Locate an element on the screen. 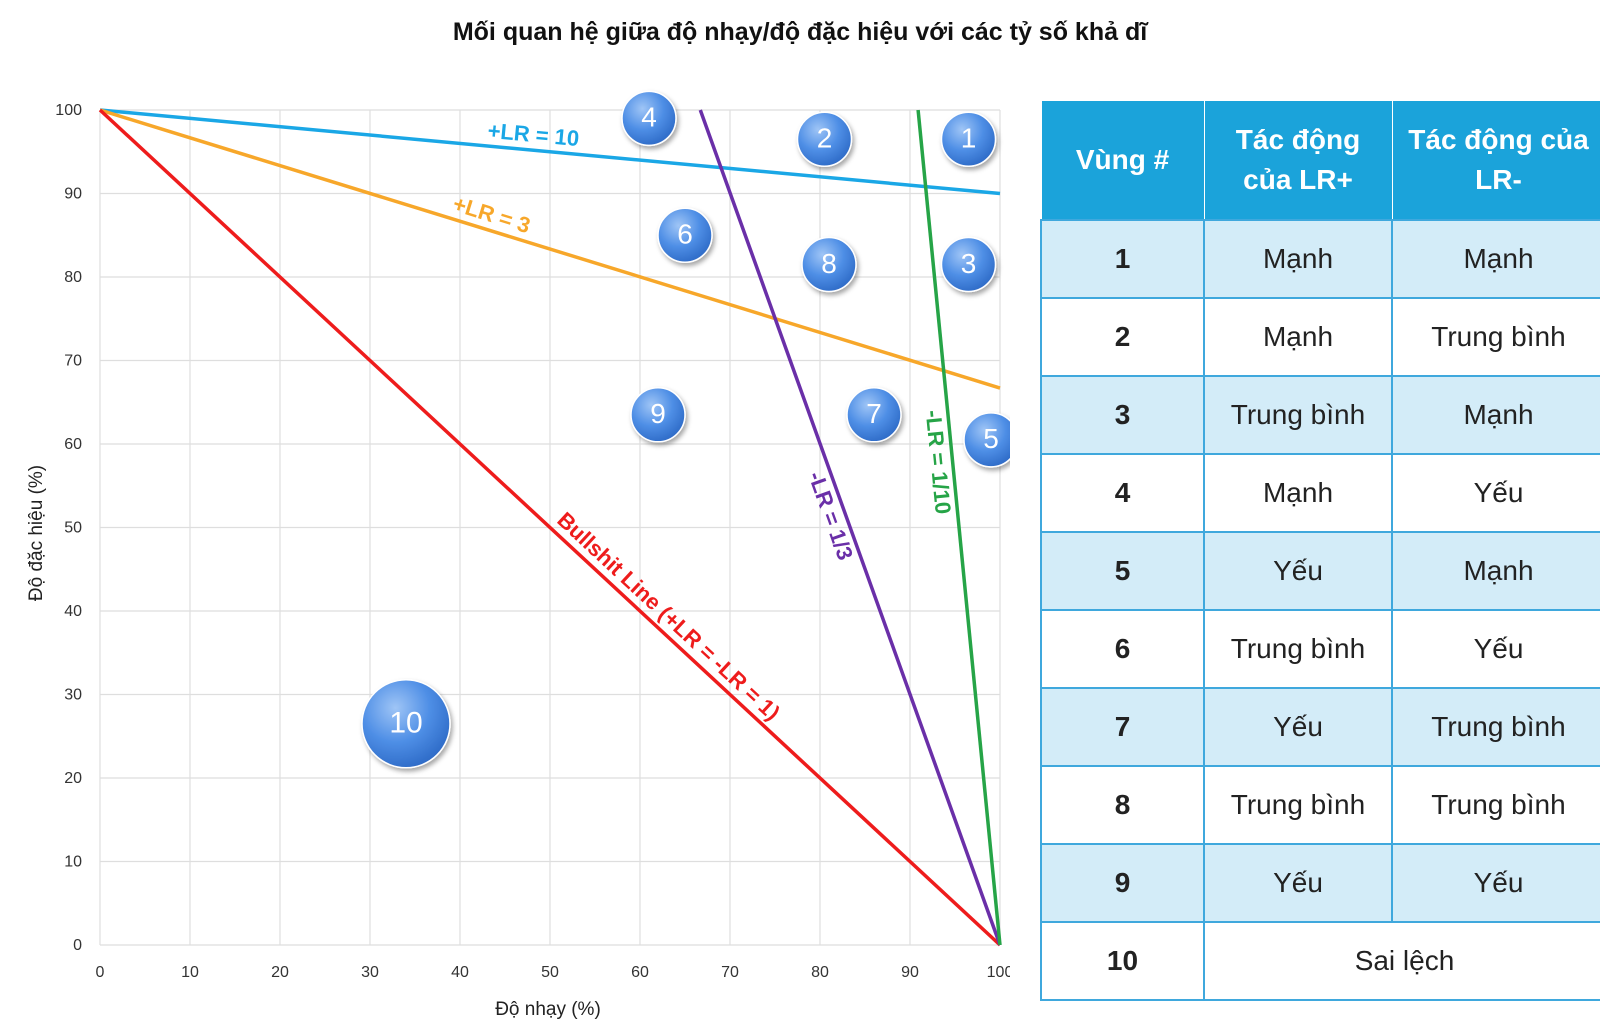 The width and height of the screenshot is (1600, 1028). table-row: 4 Mạnh Yếu is located at coordinates (1320, 493).